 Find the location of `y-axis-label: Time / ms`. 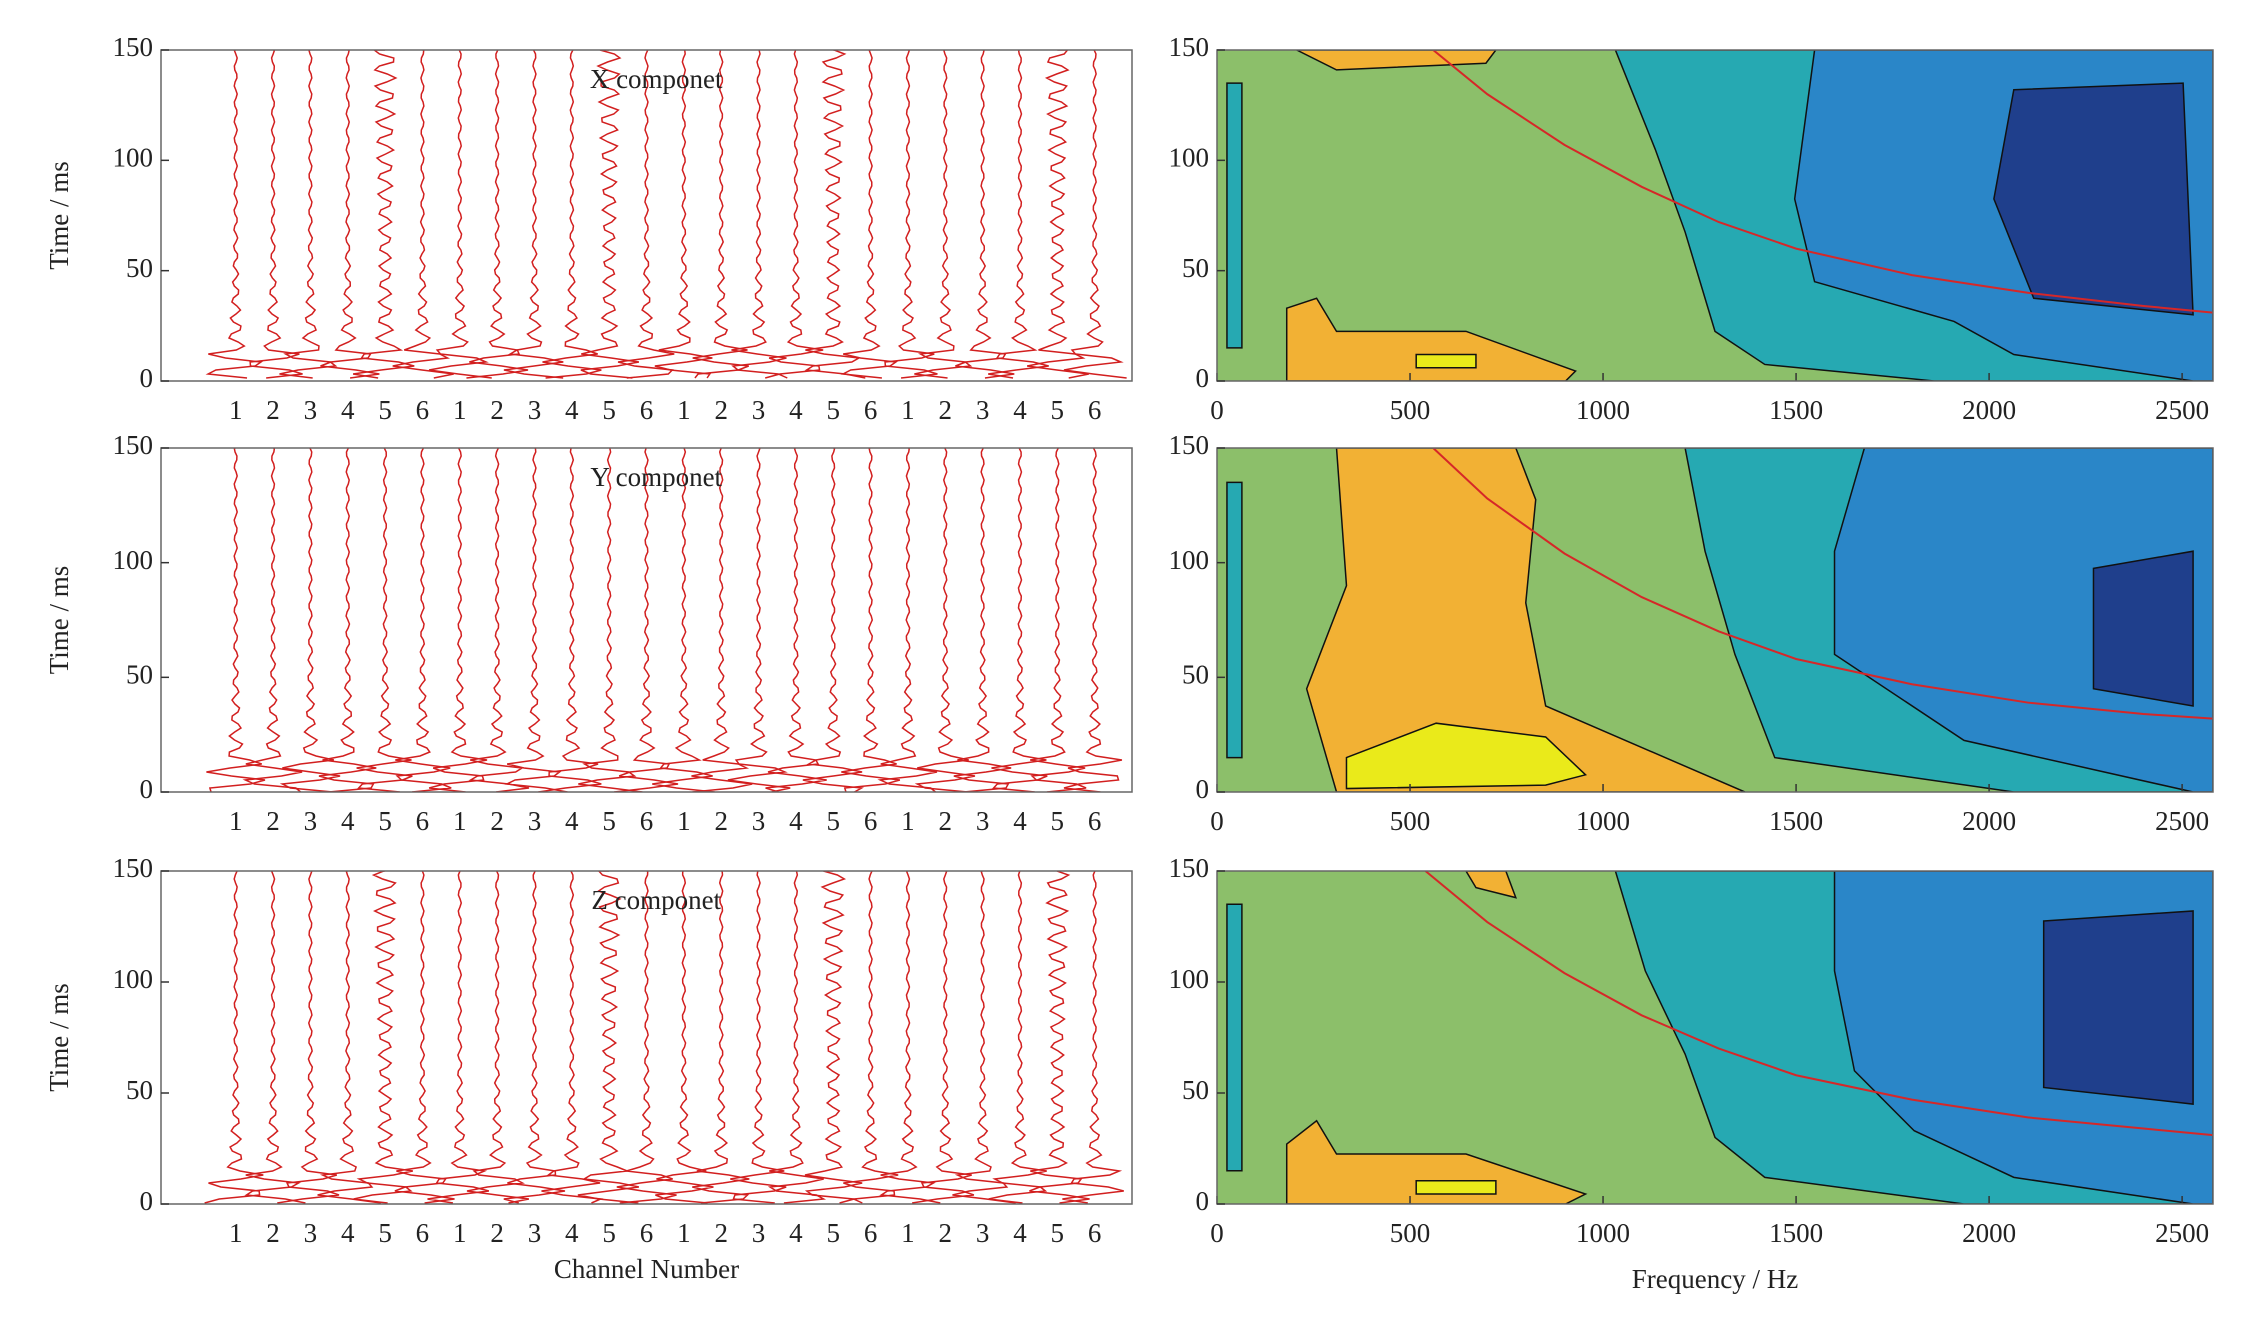

y-axis-label: Time / ms is located at coordinates (59, 620).